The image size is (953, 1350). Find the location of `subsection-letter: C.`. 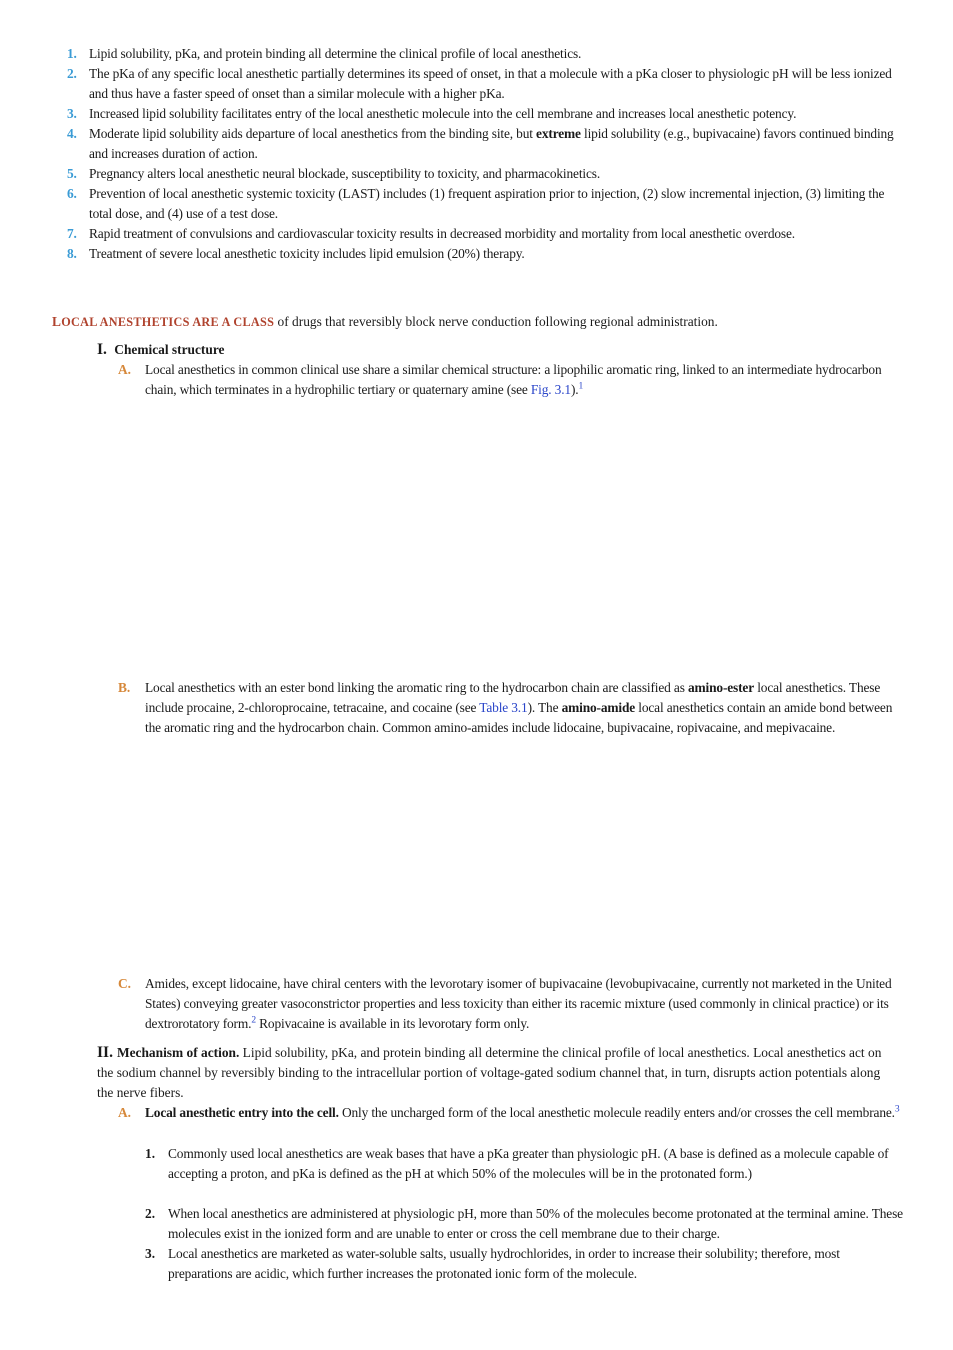

subsection-letter: C. is located at coordinates (125, 983).